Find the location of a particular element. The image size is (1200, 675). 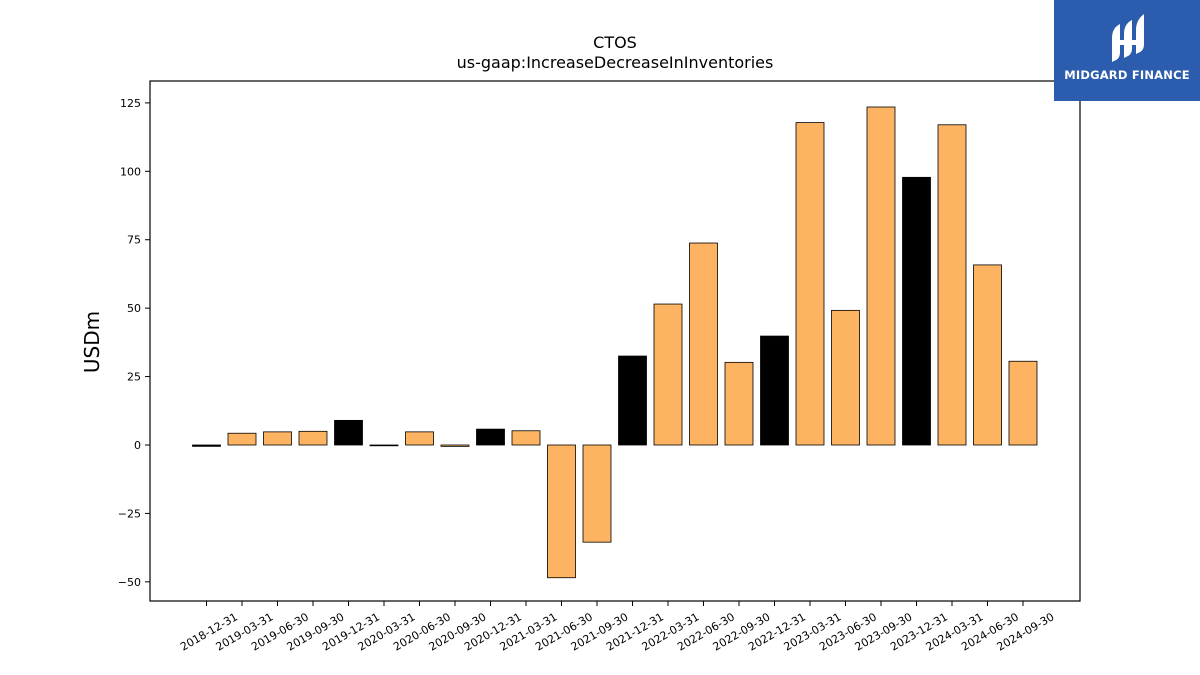

logo-name: MIDGARD FINANCE is located at coordinates (1127, 75).